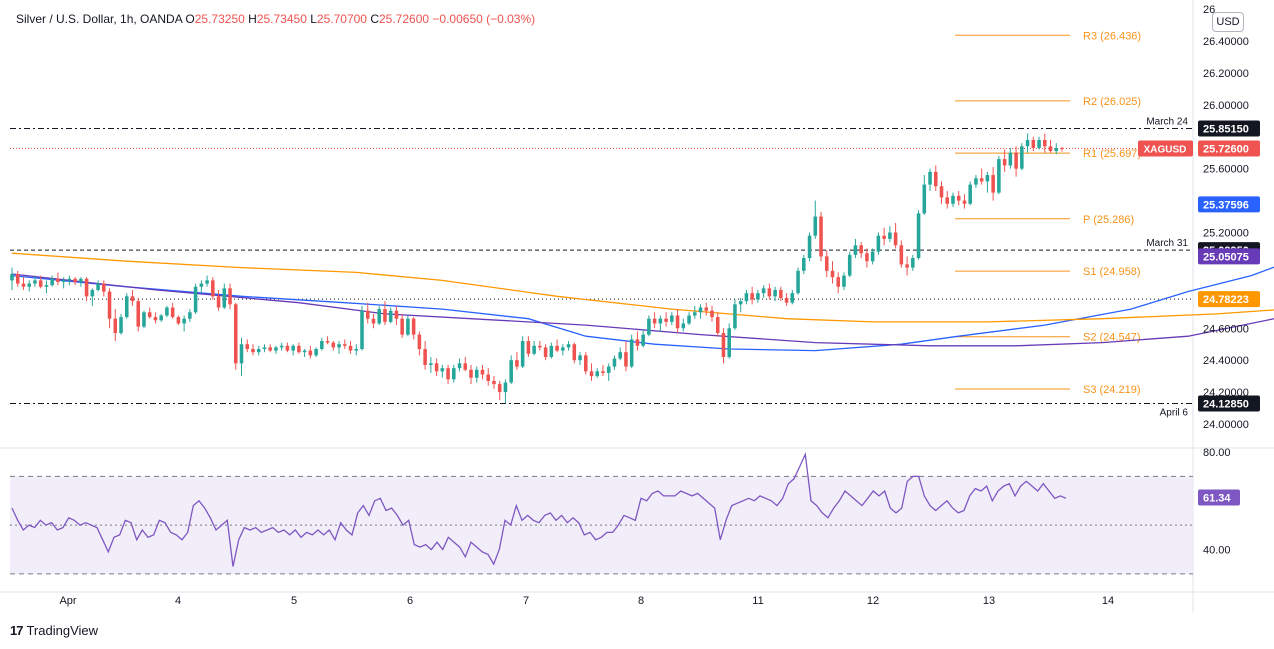 The width and height of the screenshot is (1274, 649). Describe the element at coordinates (54, 630) in the screenshot. I see `tradingview-footer: 17 TradingView` at that location.